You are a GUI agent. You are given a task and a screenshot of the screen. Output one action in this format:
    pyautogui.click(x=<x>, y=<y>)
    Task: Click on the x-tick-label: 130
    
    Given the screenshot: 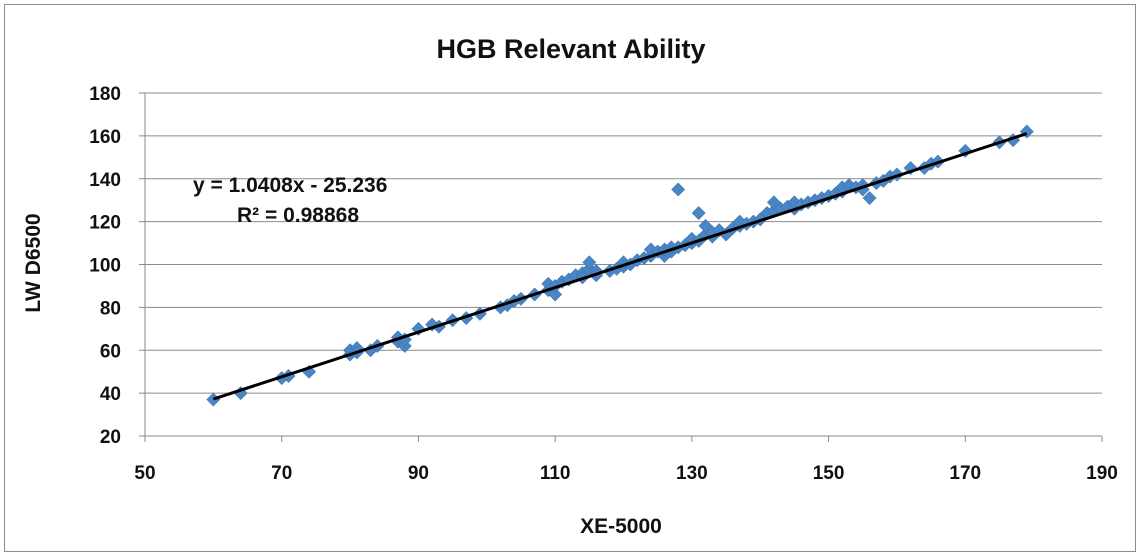 What is the action you would take?
    pyautogui.click(x=692, y=473)
    